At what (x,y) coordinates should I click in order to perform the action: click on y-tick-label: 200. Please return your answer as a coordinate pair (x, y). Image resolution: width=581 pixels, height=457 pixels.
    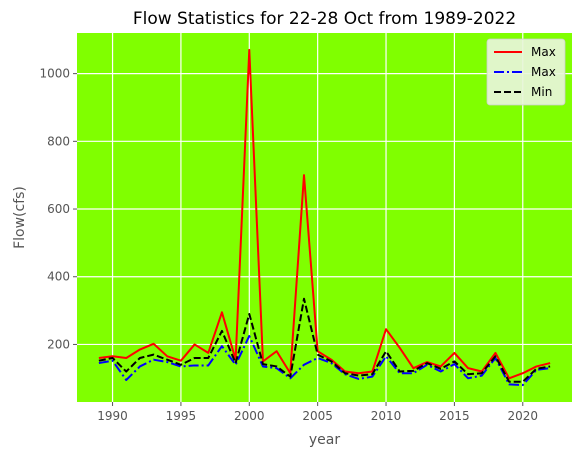
    Looking at the image, I should click on (58, 344).